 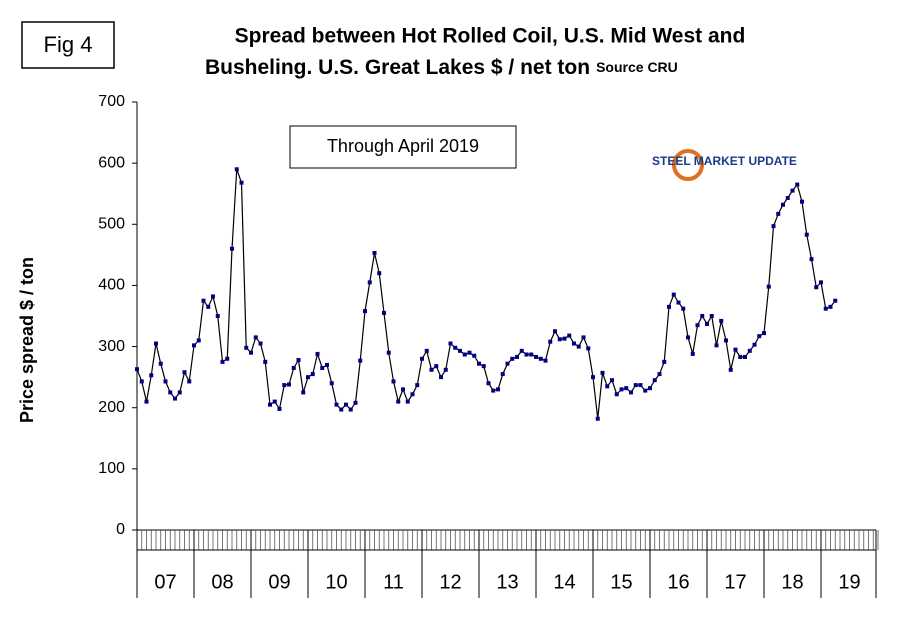 I want to click on x-group-label: 18, so click(x=792, y=582).